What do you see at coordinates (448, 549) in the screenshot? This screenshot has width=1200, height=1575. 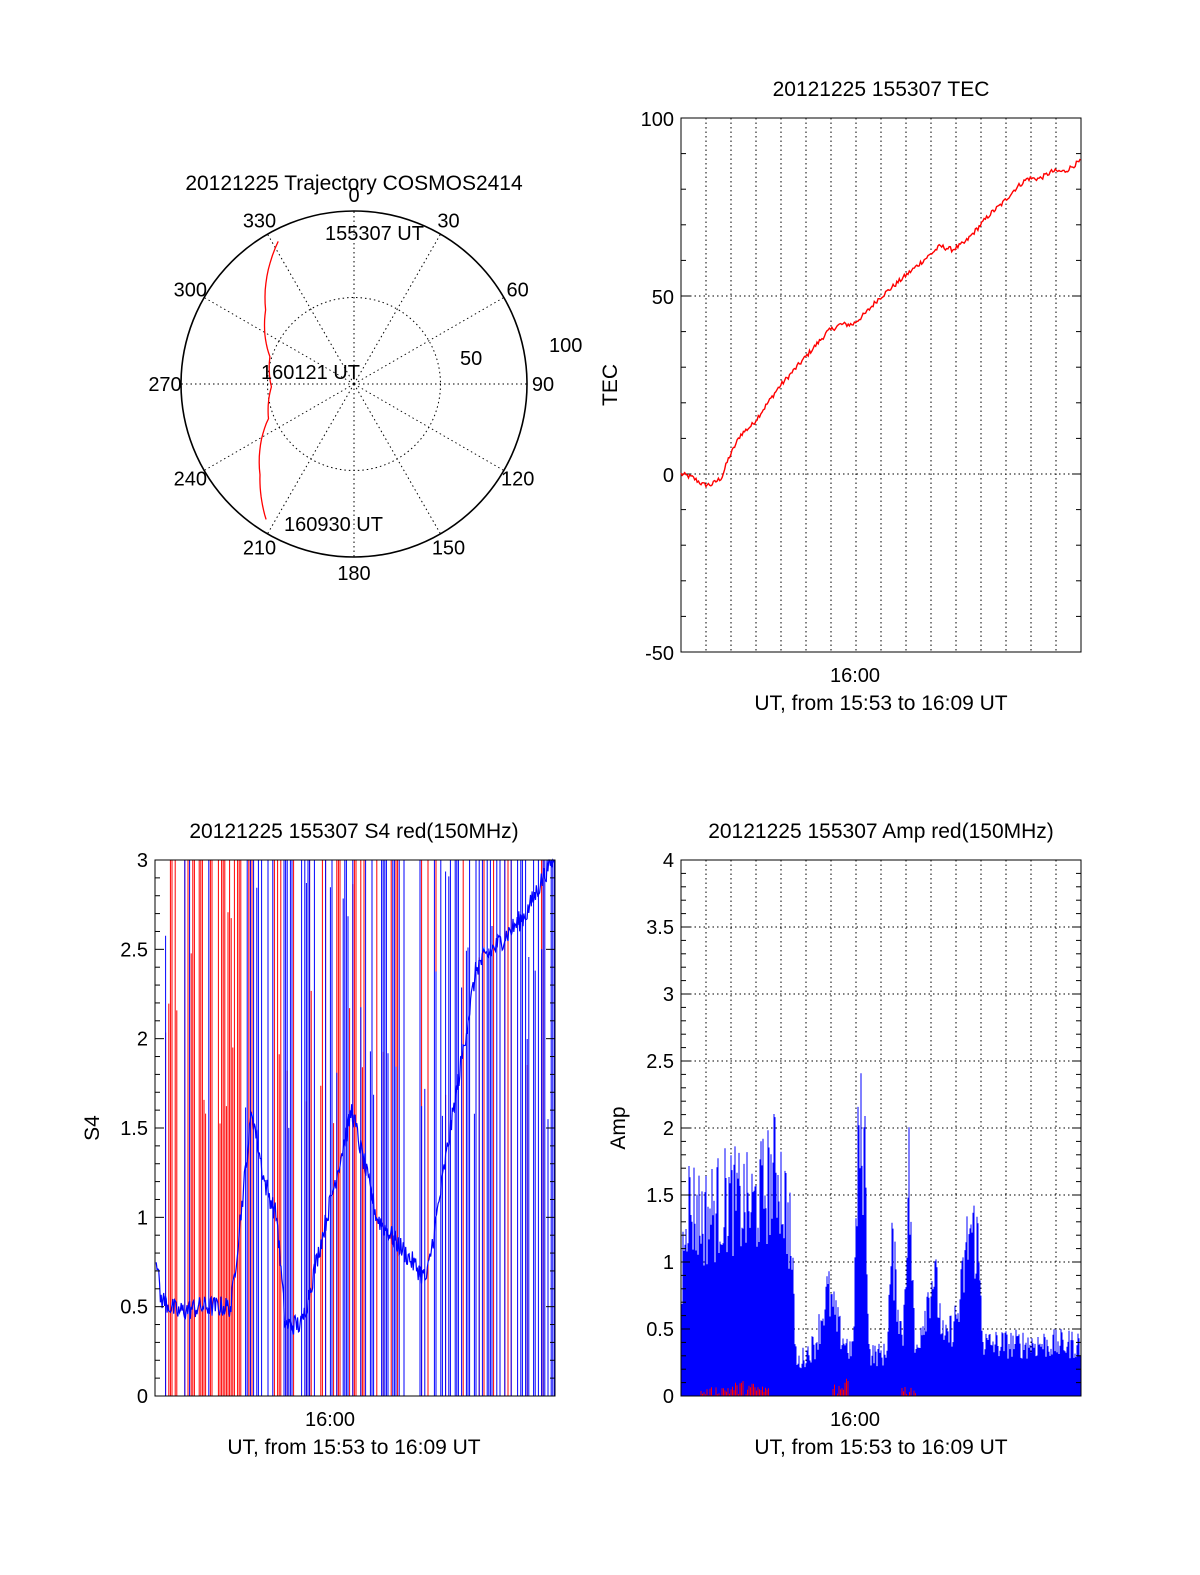 I see `polar-azimuth-tick-150: 150` at bounding box center [448, 549].